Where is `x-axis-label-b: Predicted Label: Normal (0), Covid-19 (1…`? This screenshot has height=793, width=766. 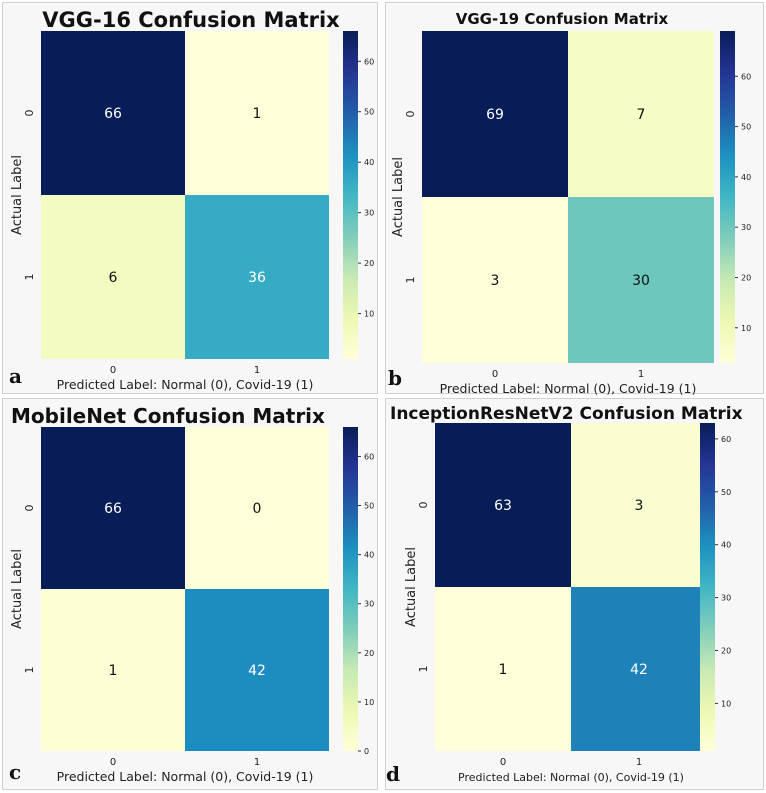 x-axis-label-b: Predicted Label: Normal (0), Covid-19 (1… is located at coordinates (568, 388).